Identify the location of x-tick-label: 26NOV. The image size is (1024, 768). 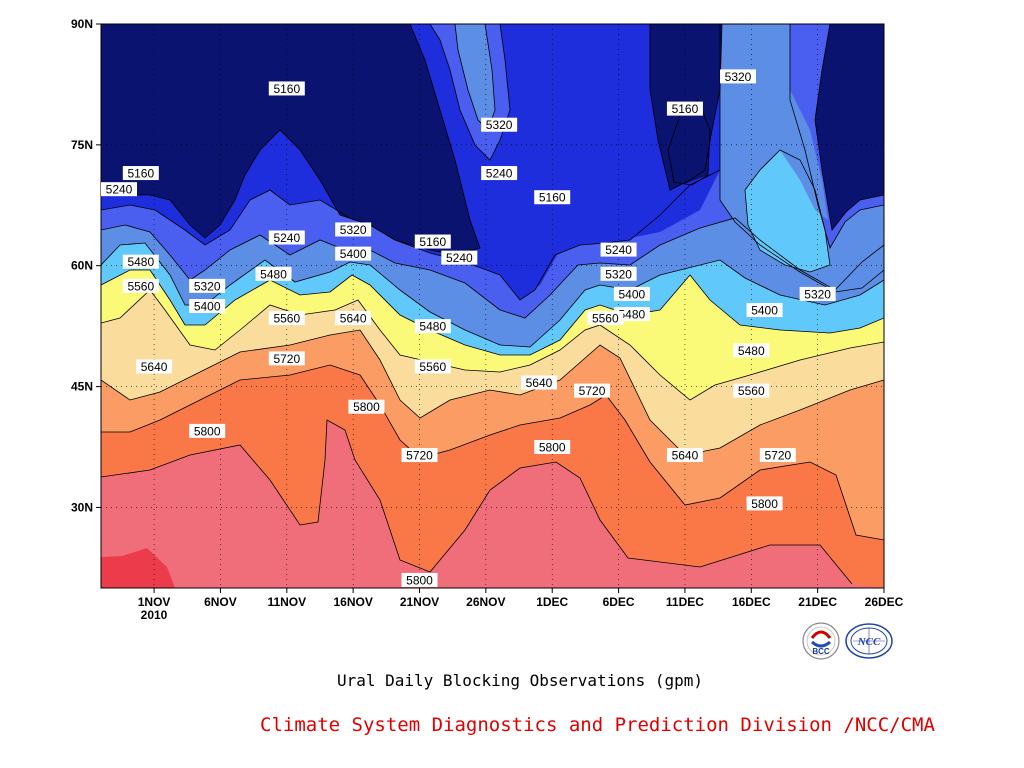
(485, 602).